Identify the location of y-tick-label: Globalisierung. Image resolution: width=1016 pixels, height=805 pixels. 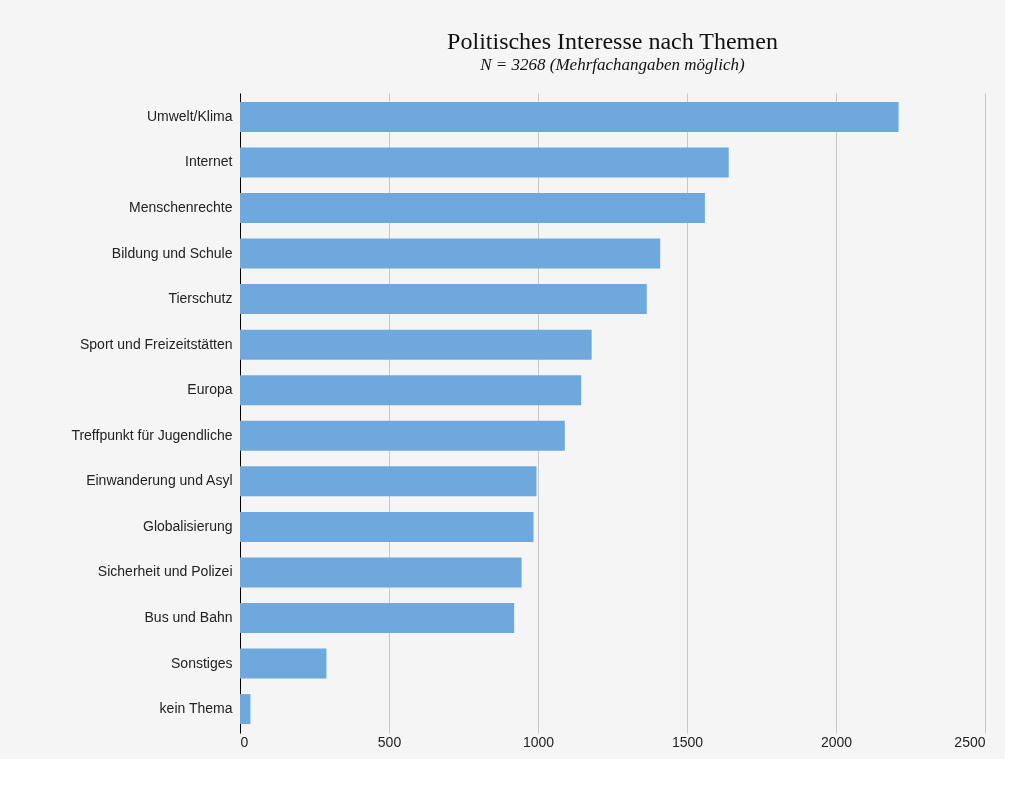
(188, 525).